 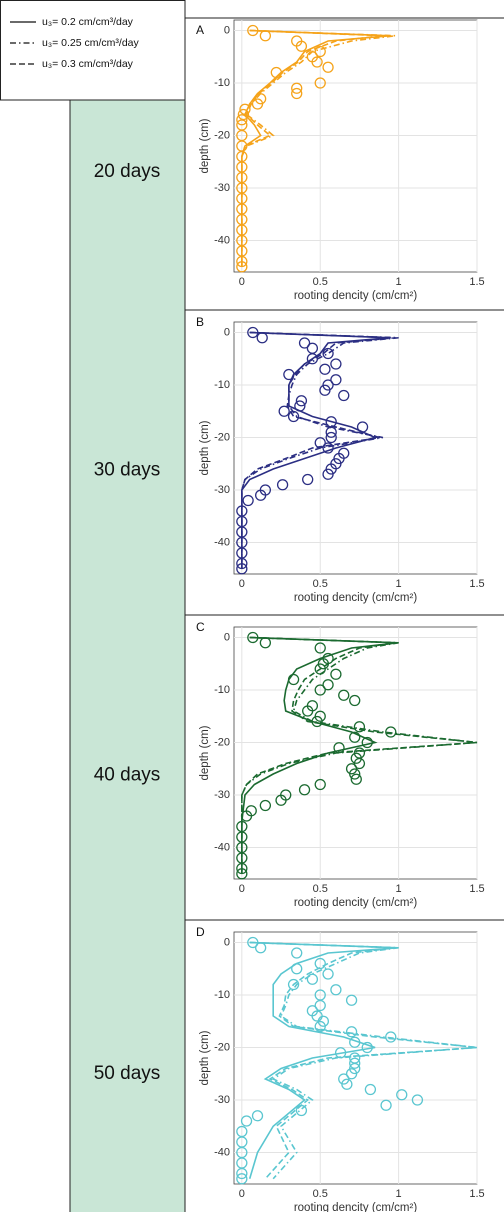 I want to click on days-label: 30 days, so click(x=127, y=470).